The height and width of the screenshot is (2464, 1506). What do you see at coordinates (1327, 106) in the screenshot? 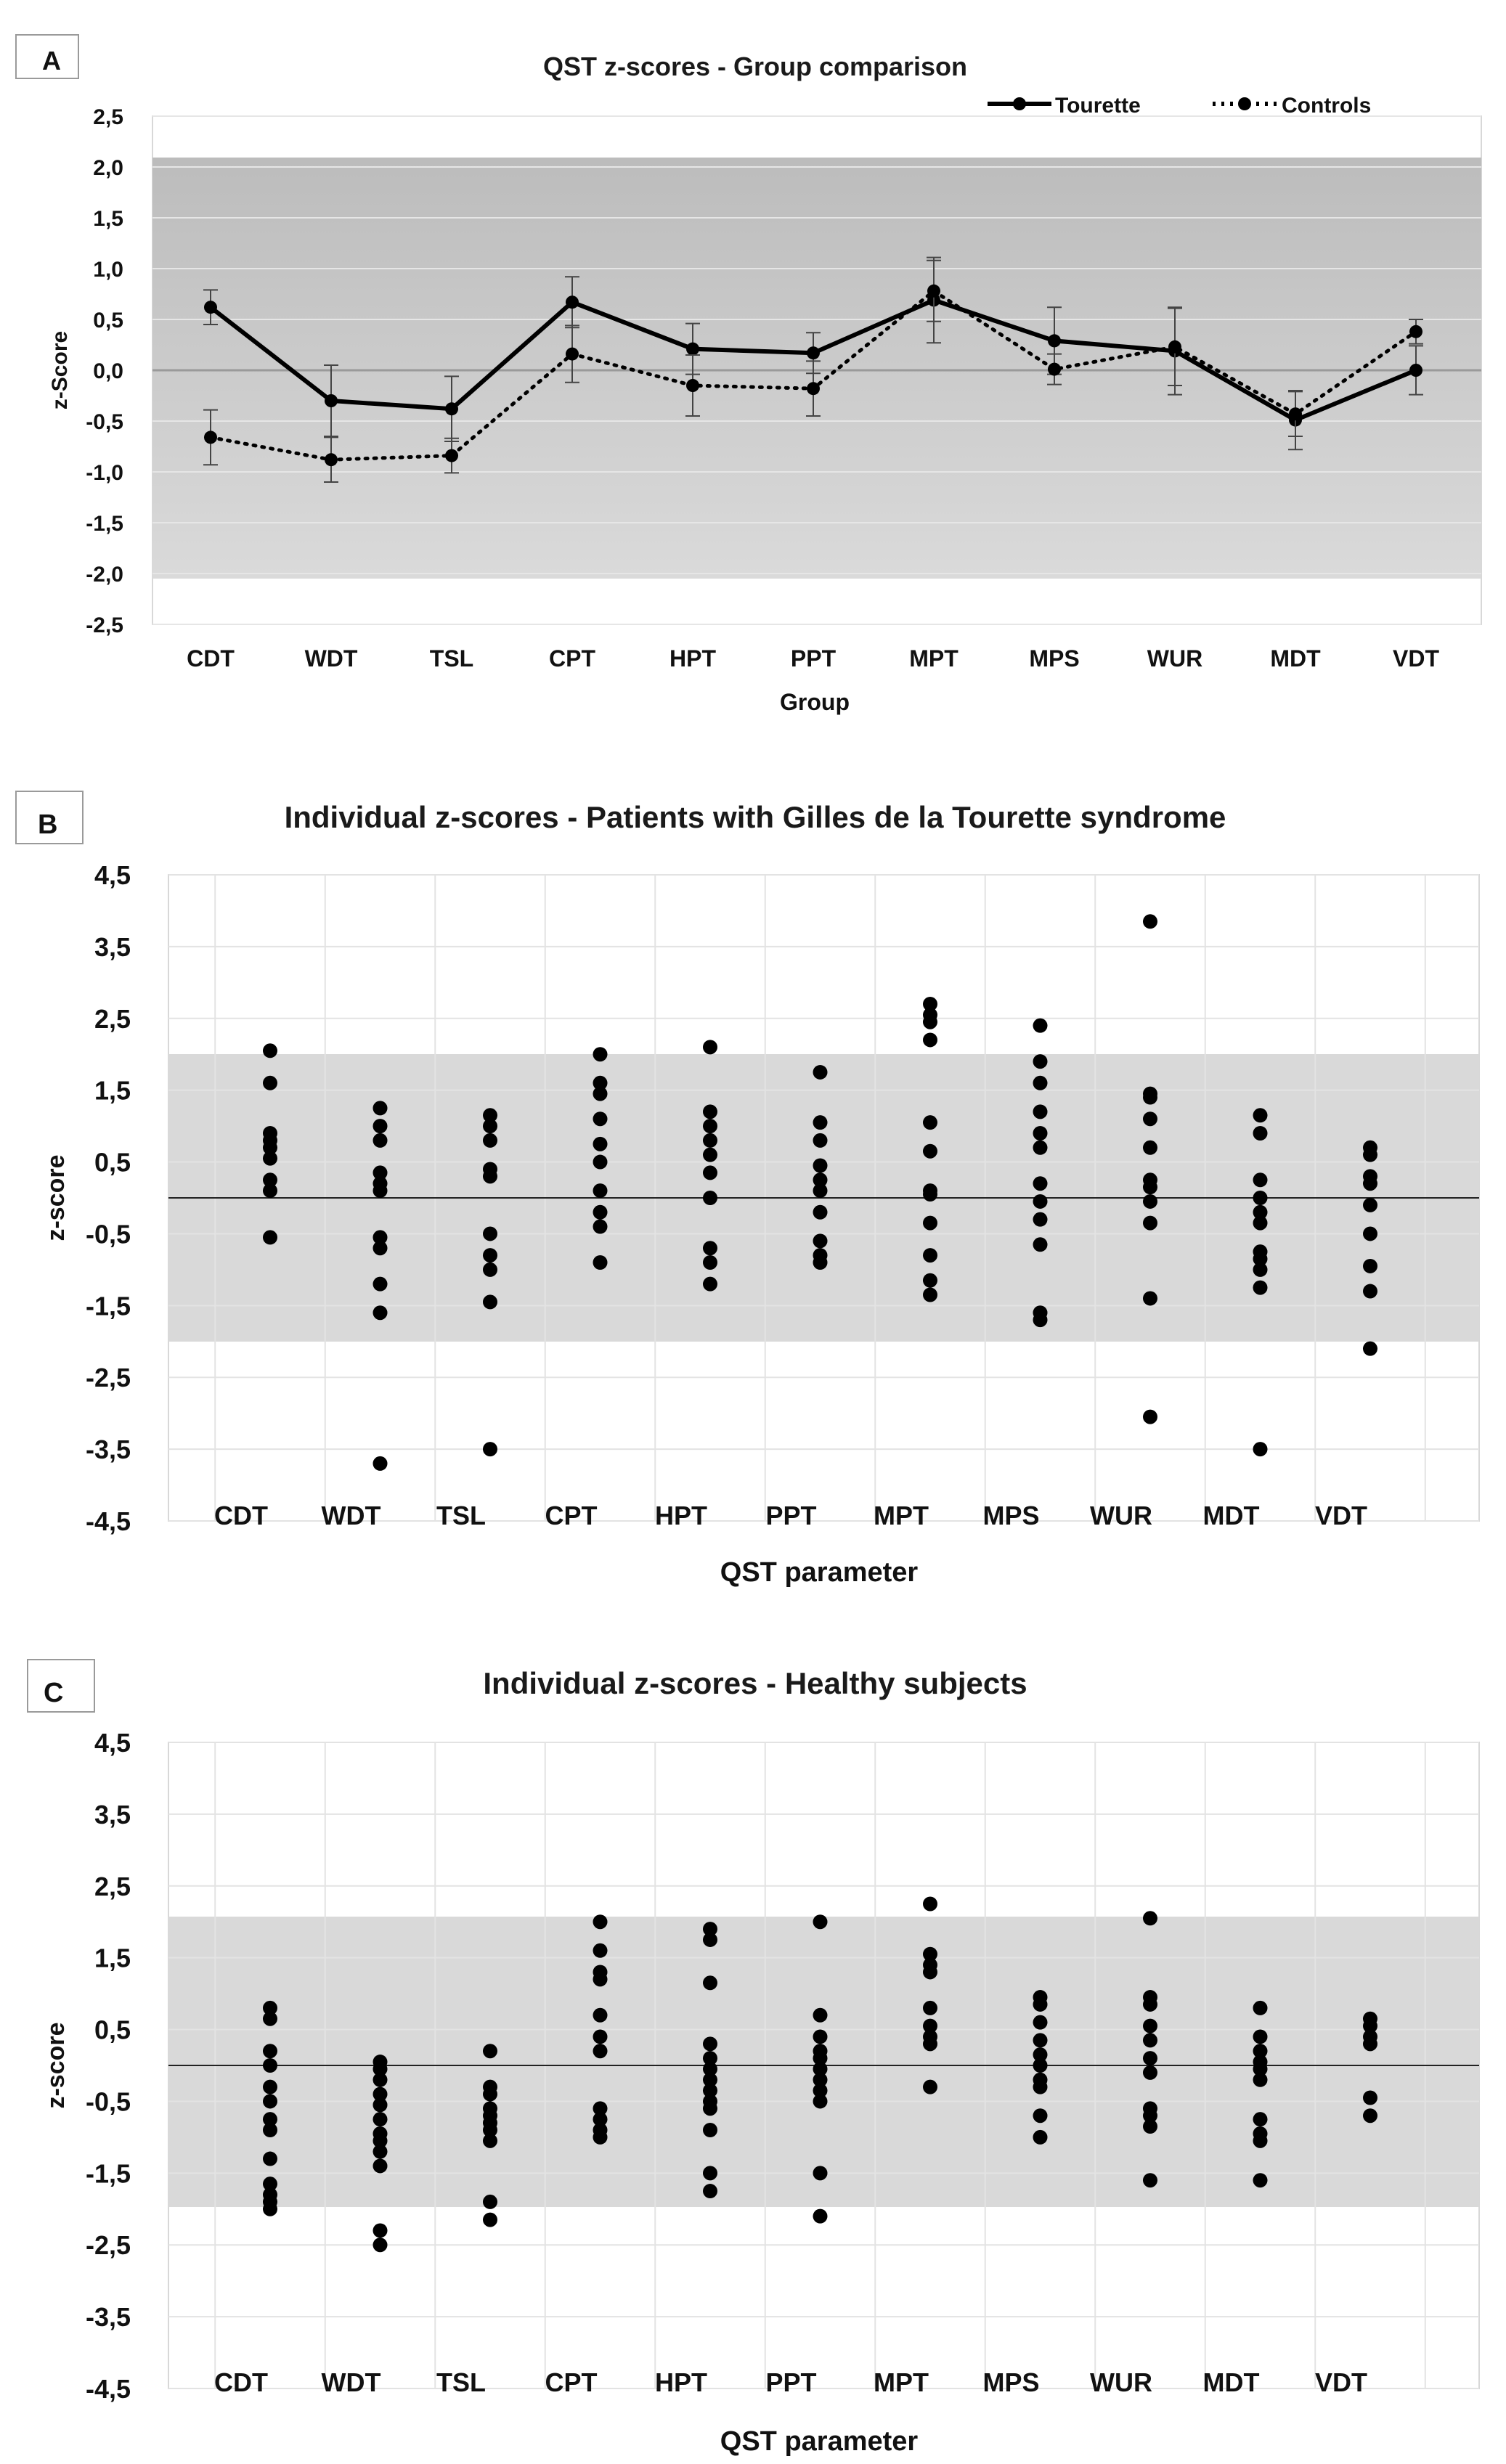
I see `legend-controls-label: Controls` at bounding box center [1327, 106].